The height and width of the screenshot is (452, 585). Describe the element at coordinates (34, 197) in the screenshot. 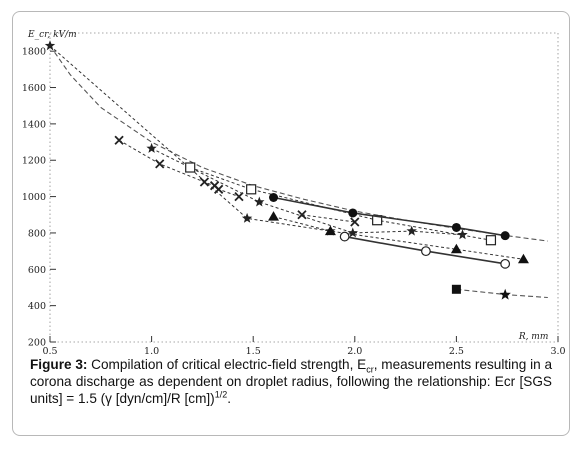

I see `y-tick-label: 1000` at that location.